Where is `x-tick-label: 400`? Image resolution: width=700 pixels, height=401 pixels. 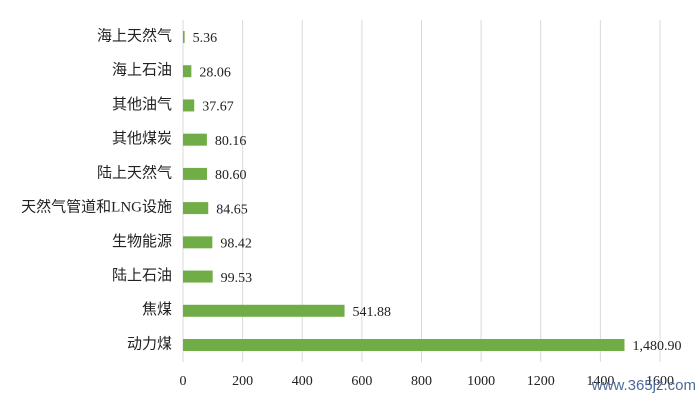
x-tick-label: 400 is located at coordinates (302, 381).